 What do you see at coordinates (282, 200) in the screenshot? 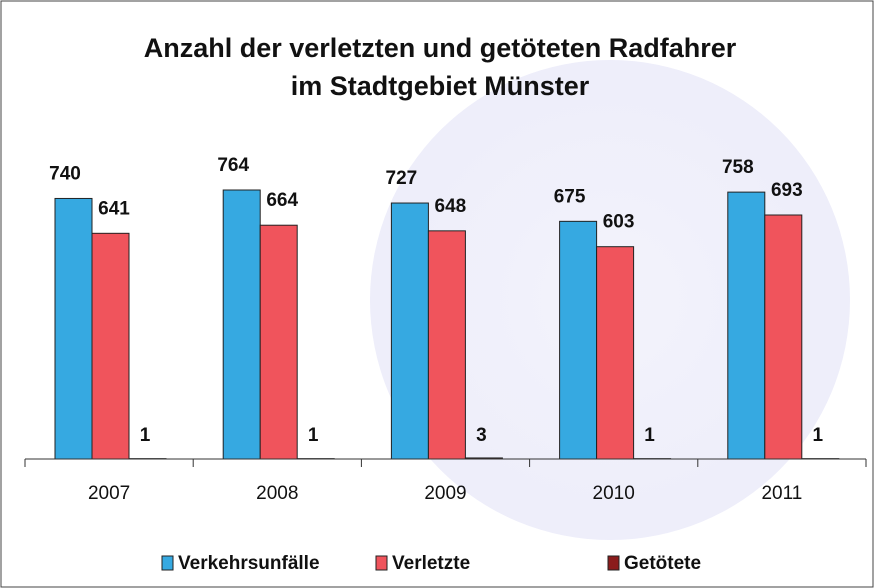
I see `value-label: 664` at bounding box center [282, 200].